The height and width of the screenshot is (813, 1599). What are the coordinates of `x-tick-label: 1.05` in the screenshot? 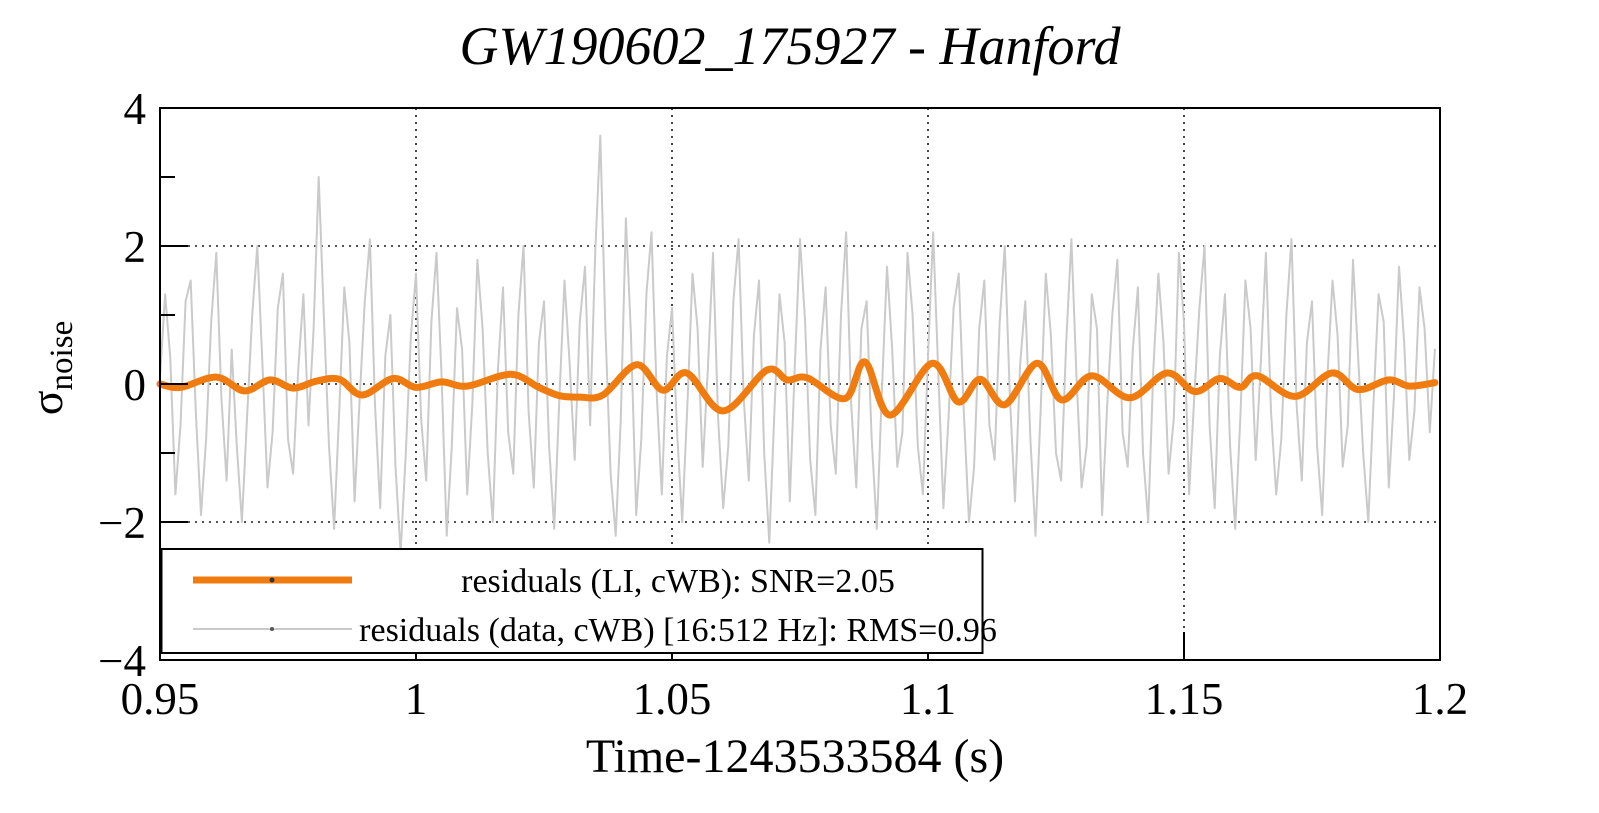 It's located at (672, 699).